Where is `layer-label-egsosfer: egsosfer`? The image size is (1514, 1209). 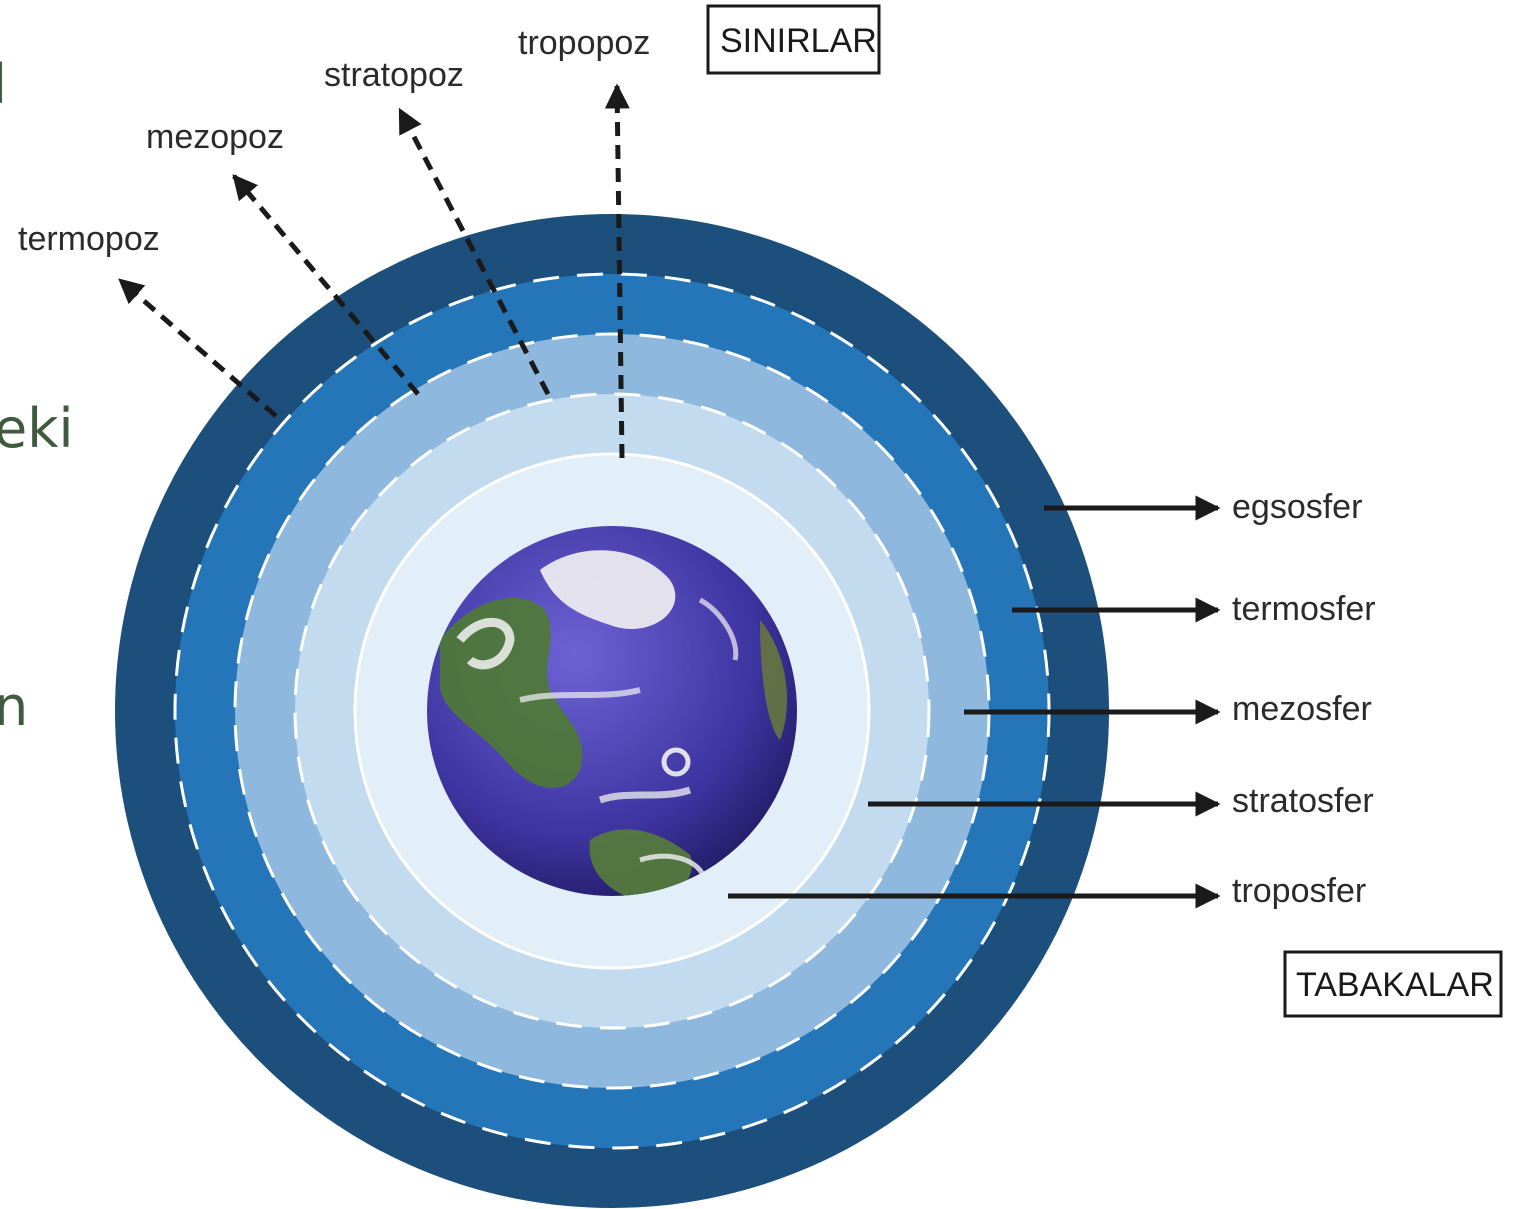 layer-label-egsosfer: egsosfer is located at coordinates (1297, 507).